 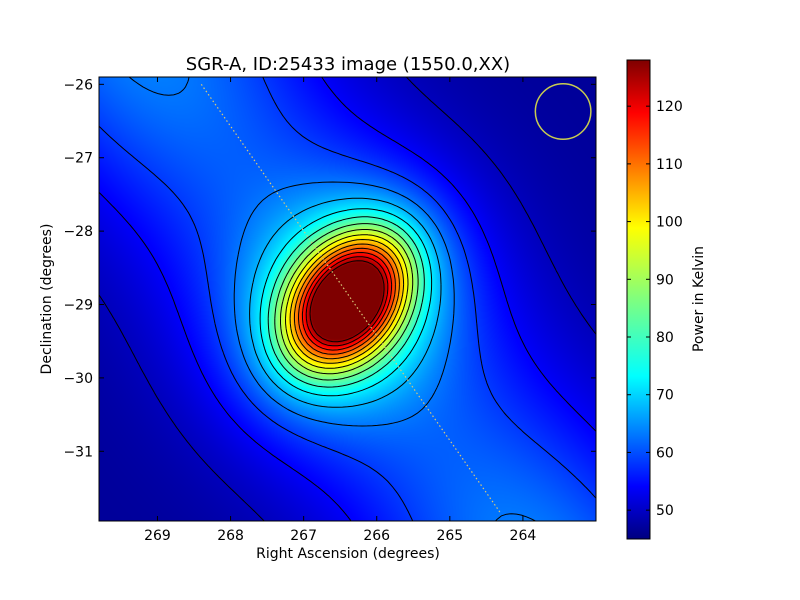 What do you see at coordinates (376, 536) in the screenshot?
I see `x-tick-label: 266` at bounding box center [376, 536].